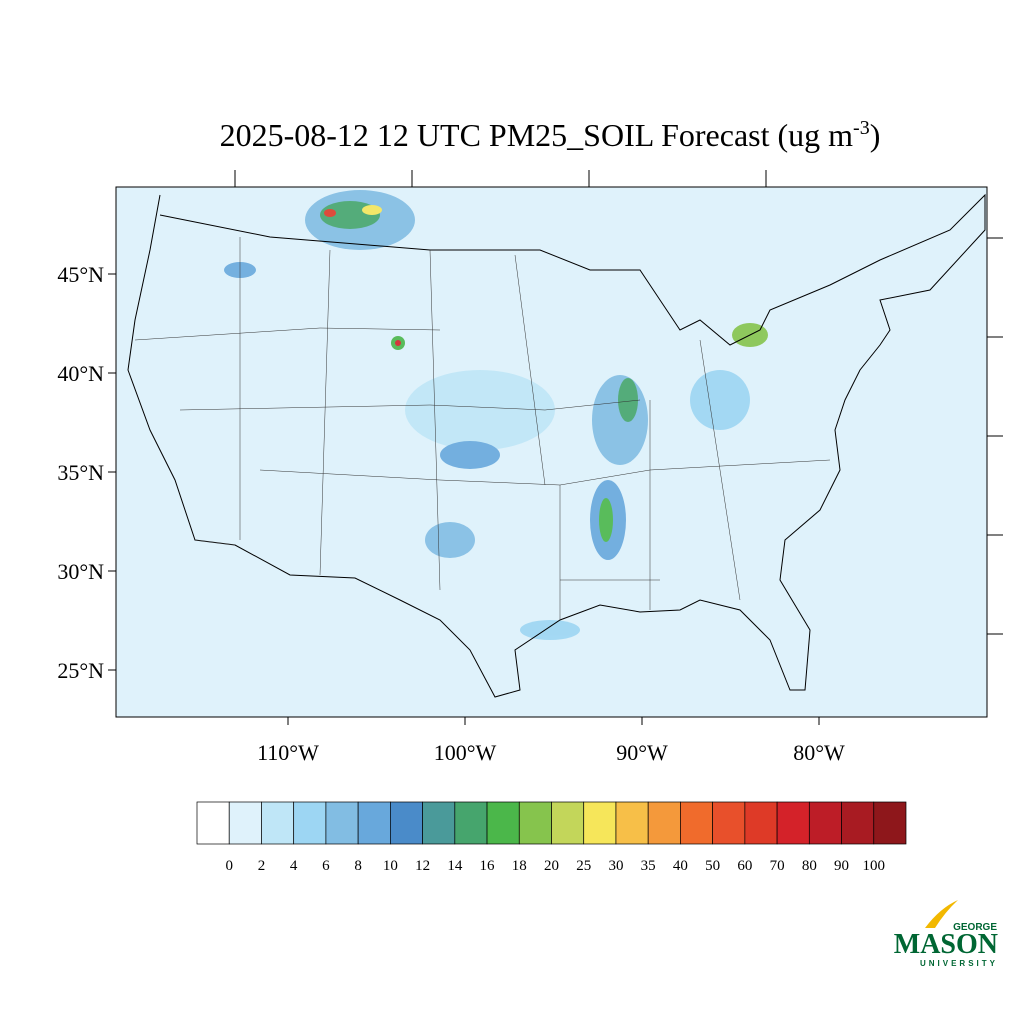 This screenshot has width=1024, height=1024. Describe the element at coordinates (390, 866) in the screenshot. I see `colorbar-label: 10` at that location.